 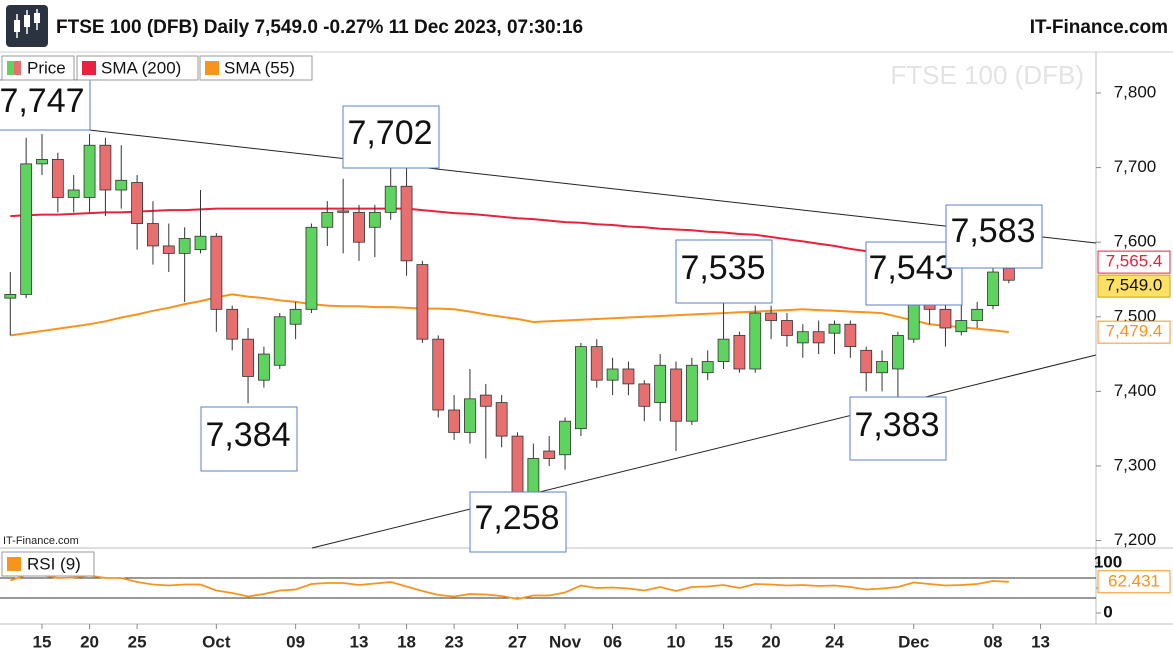 What do you see at coordinates (247, 435) in the screenshot?
I see `annotation: 7,384` at bounding box center [247, 435].